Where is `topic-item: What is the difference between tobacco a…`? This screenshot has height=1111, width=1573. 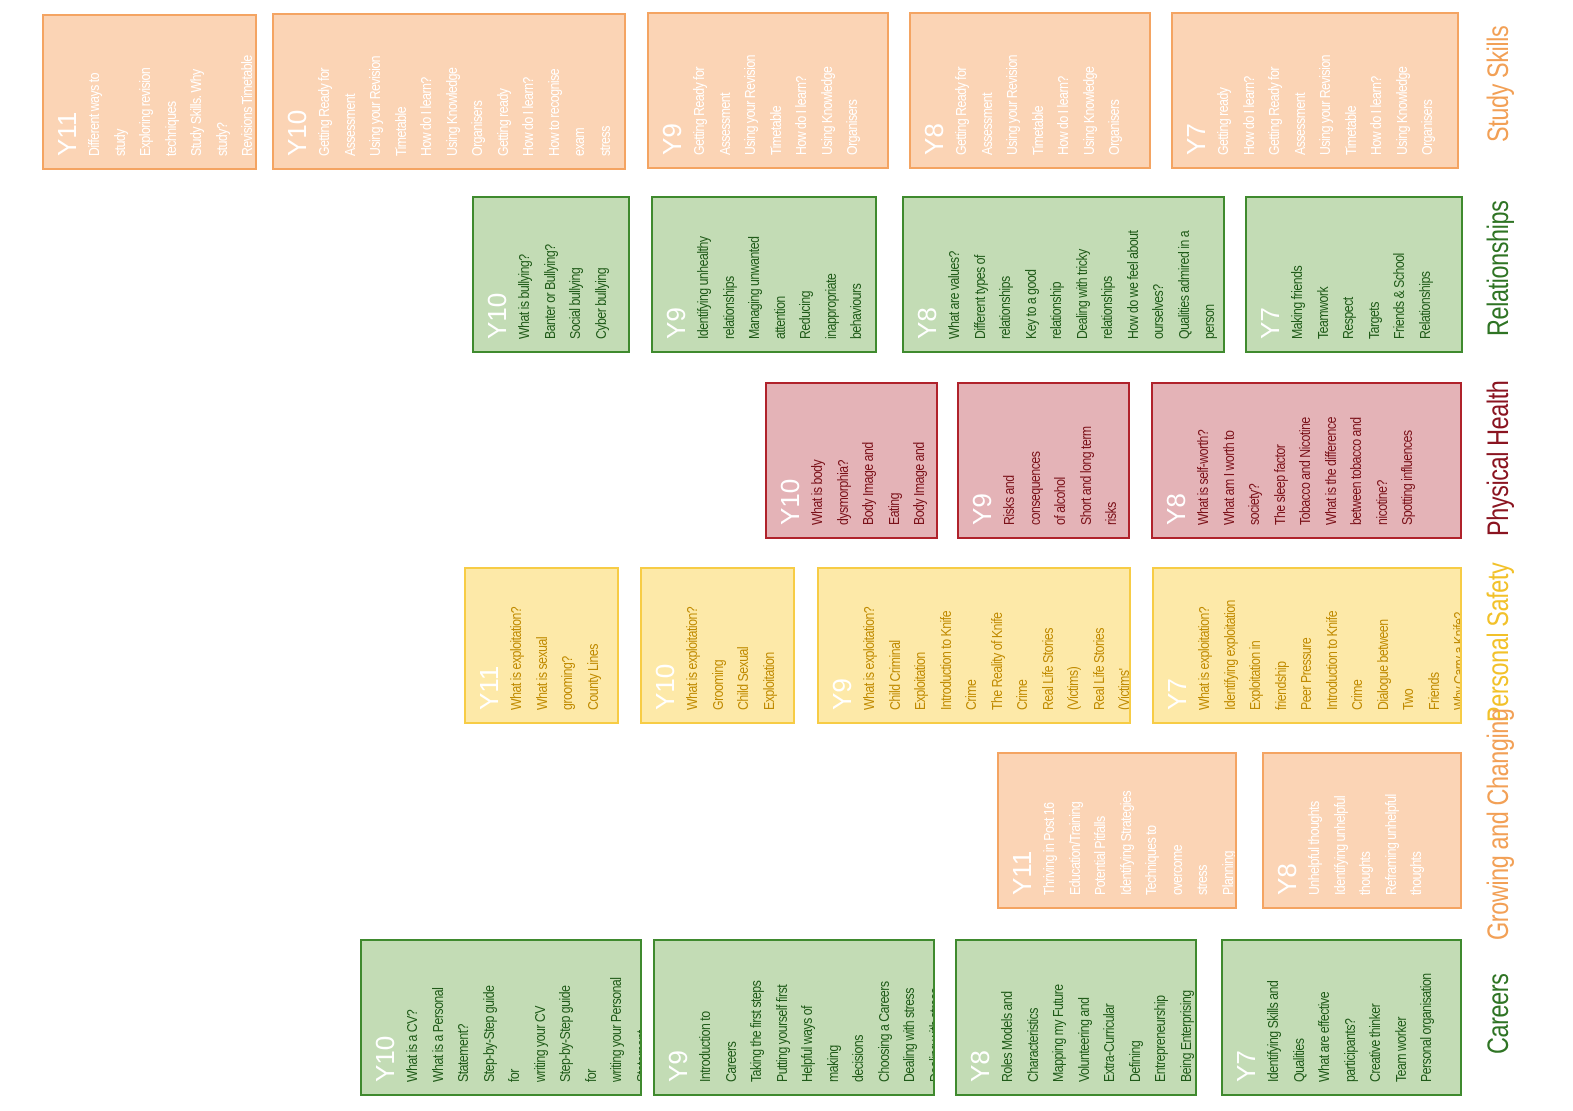
topic-item: What is the difference between tobacco a… is located at coordinates (1356, 471).